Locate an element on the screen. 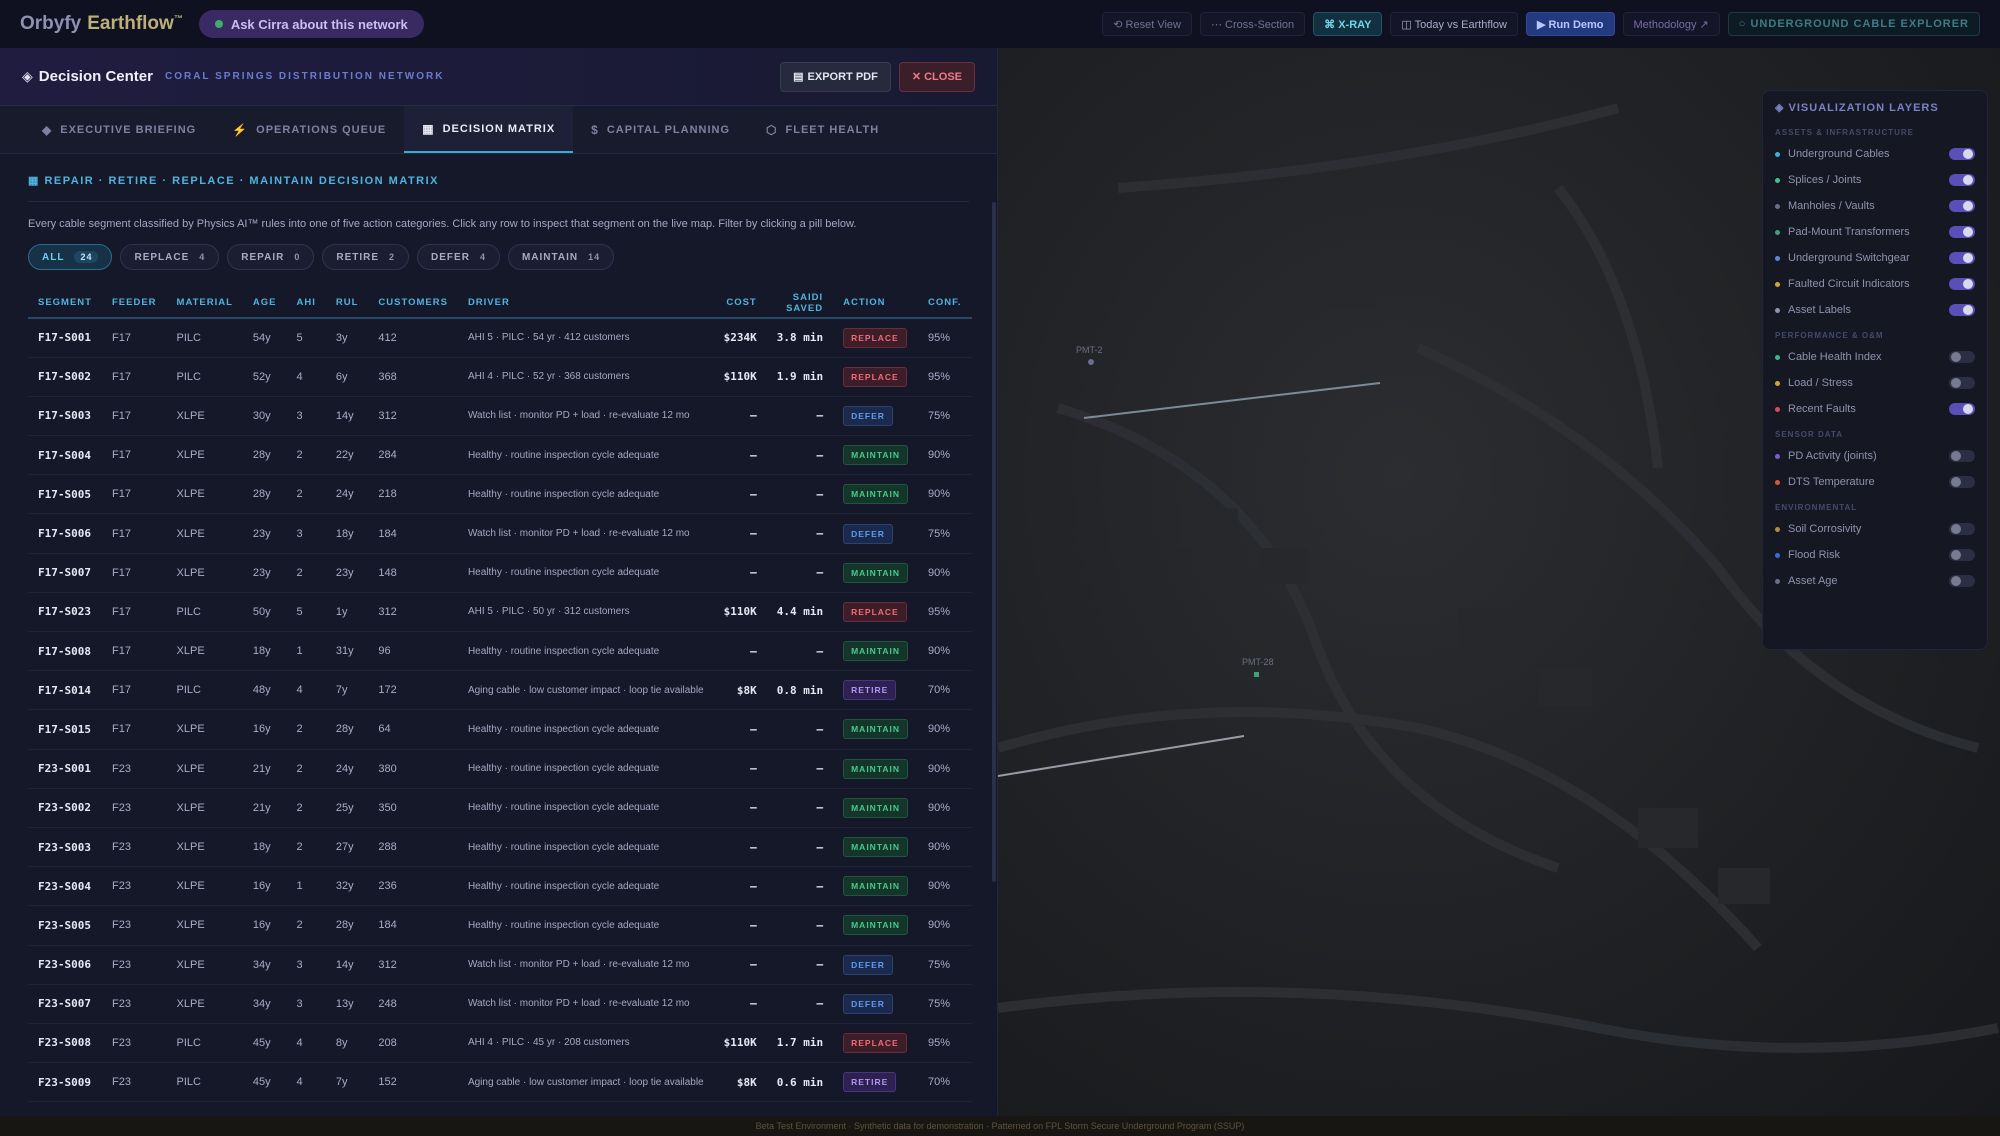 This screenshot has height=1136, width=2000. filter-pill-defer: DEFER 4 is located at coordinates (458, 257).